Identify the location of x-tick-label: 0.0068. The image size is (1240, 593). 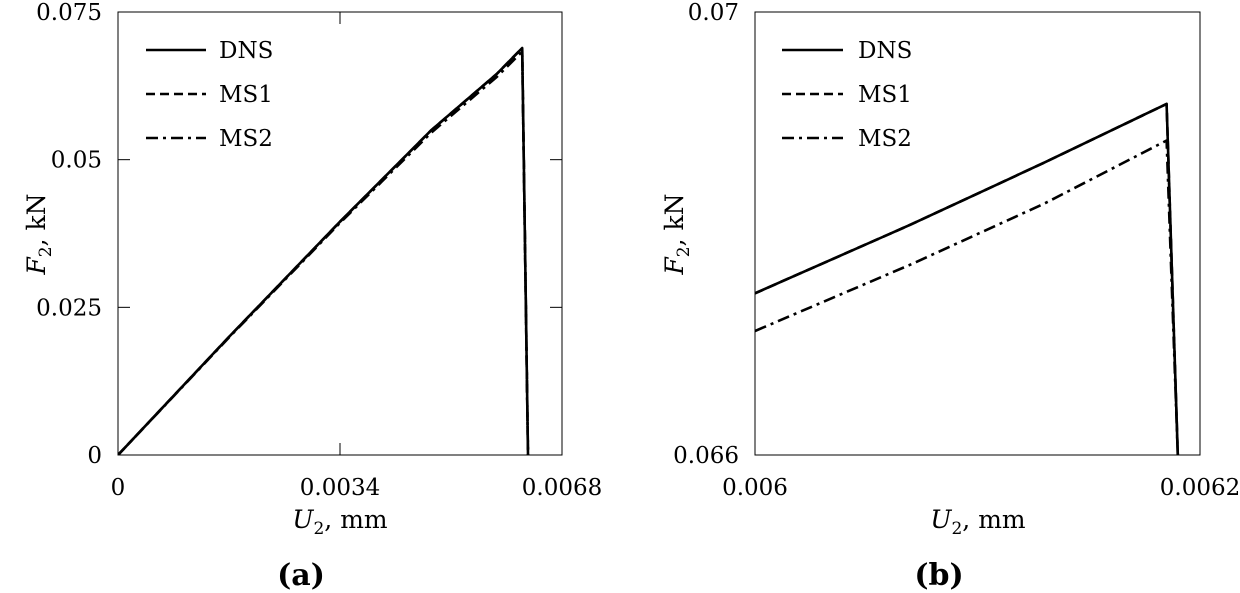
(562, 488).